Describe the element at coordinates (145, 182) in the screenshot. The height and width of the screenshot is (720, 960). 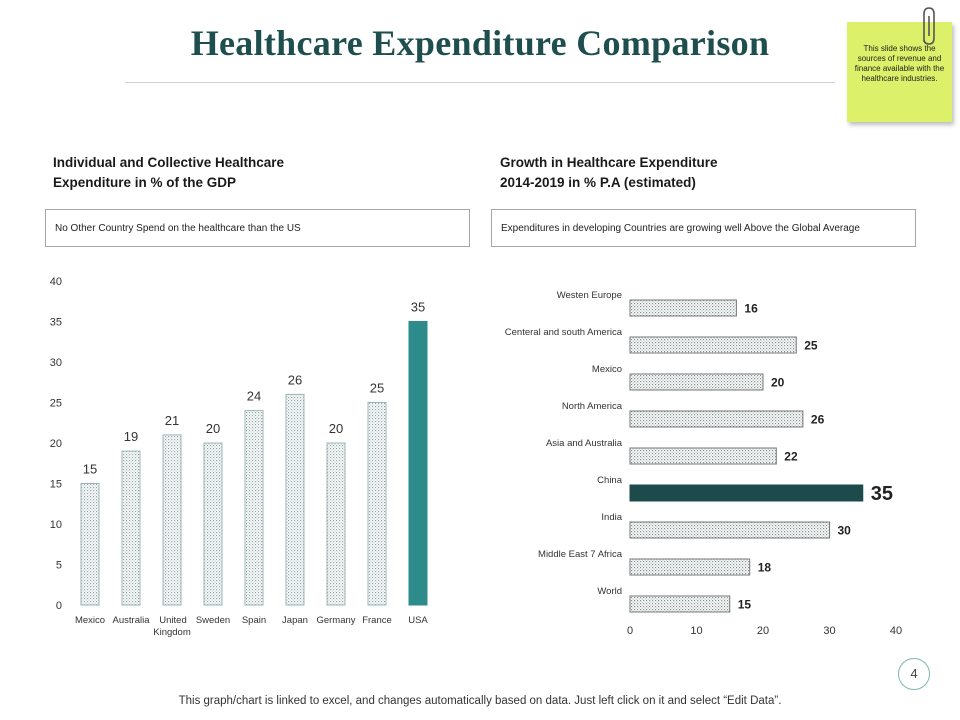
I see `left-heading-line2: Expenditure in % of the GDP` at that location.